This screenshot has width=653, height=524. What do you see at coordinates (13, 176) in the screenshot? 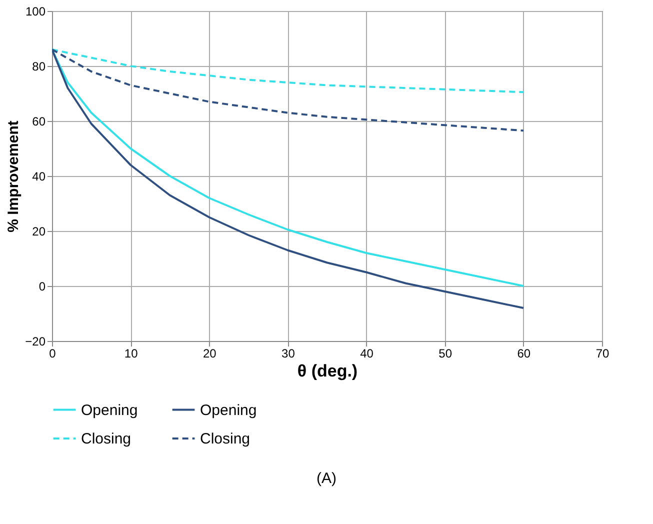
I see `y-axis-title: % Improvement` at bounding box center [13, 176].